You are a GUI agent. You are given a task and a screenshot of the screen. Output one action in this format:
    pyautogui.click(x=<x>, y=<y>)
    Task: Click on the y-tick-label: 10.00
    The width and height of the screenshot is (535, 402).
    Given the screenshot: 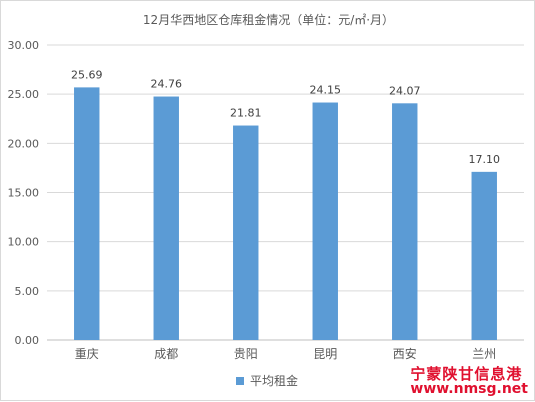 What is the action you would take?
    pyautogui.click(x=24, y=242)
    